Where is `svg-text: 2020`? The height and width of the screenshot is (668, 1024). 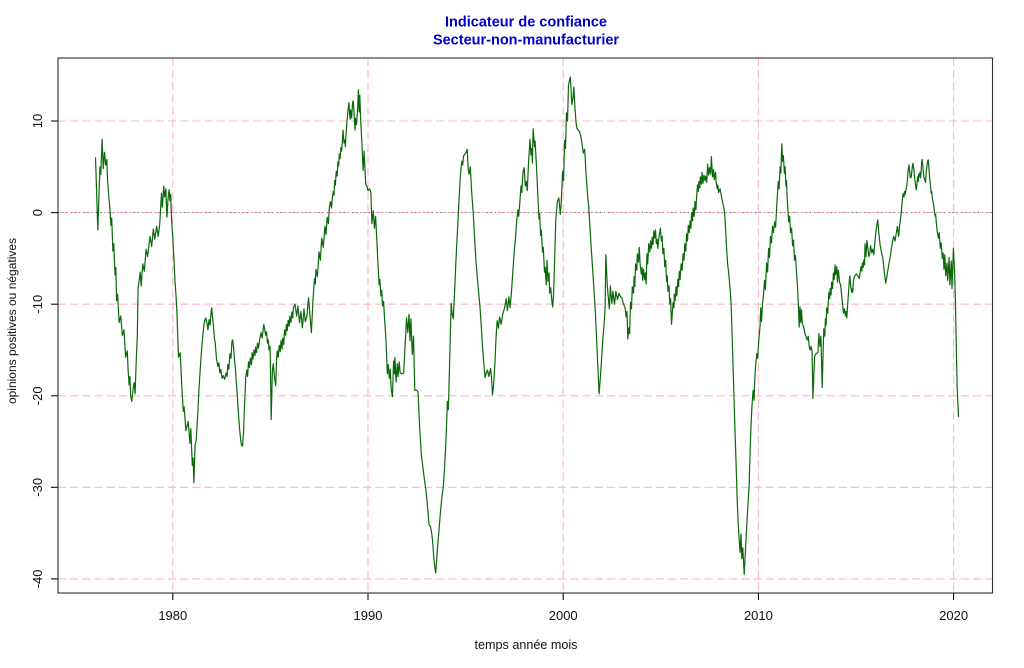 svg-text: 2020 is located at coordinates (953, 615).